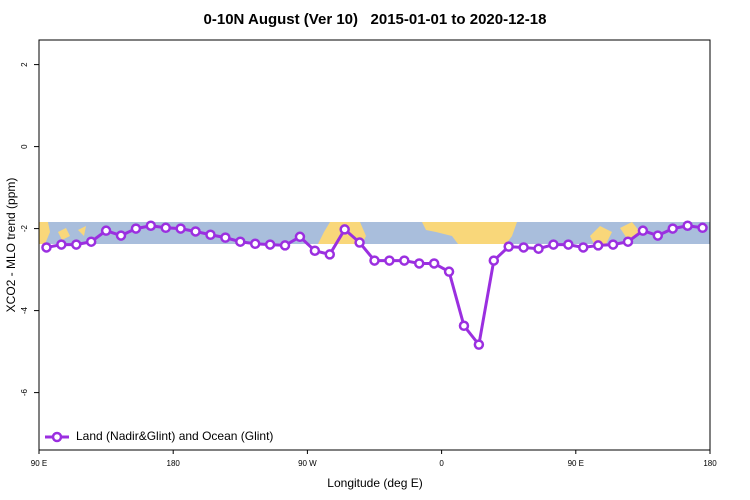  What do you see at coordinates (24, 64) in the screenshot?
I see `y-tick-label: 2` at bounding box center [24, 64].